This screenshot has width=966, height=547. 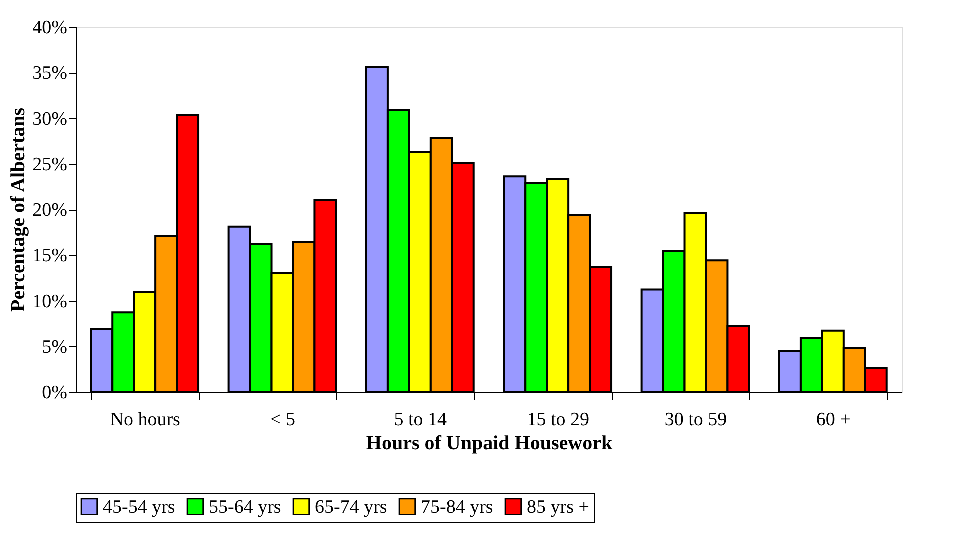 What do you see at coordinates (490, 443) in the screenshot?
I see `x-axis-title: Hours of Unpaid Housework` at bounding box center [490, 443].